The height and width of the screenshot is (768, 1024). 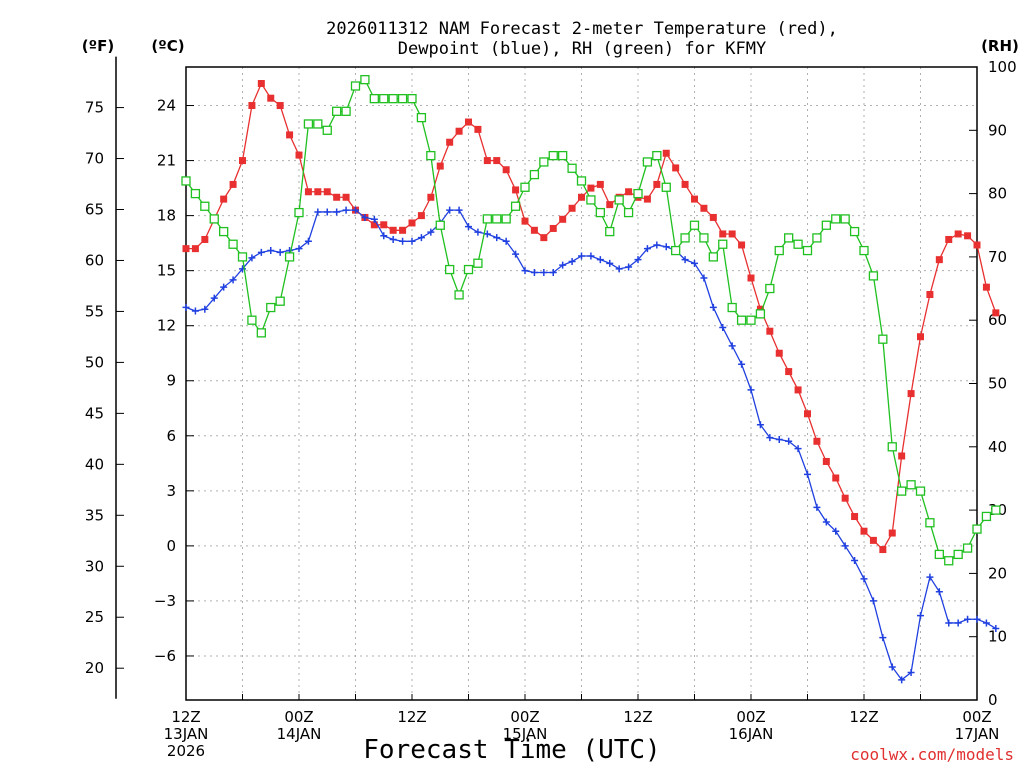 What do you see at coordinates (1002, 67) in the screenshot?
I see `rh-tick-label: 100` at bounding box center [1002, 67].